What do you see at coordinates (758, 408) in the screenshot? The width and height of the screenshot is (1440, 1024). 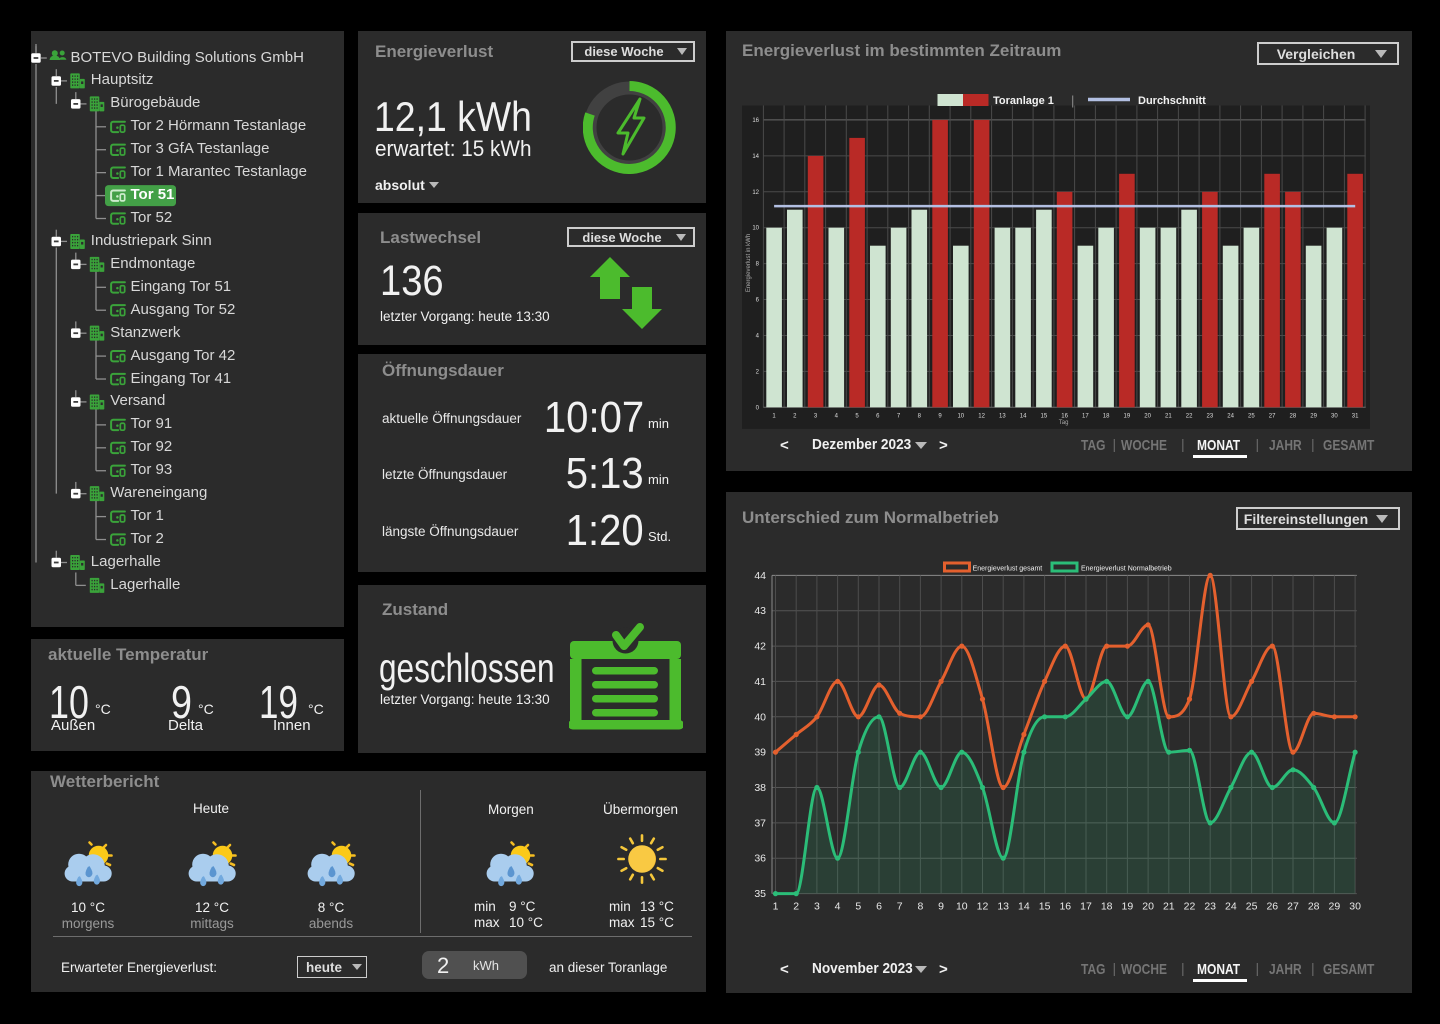 I see `svg-text: 0` at bounding box center [758, 408].